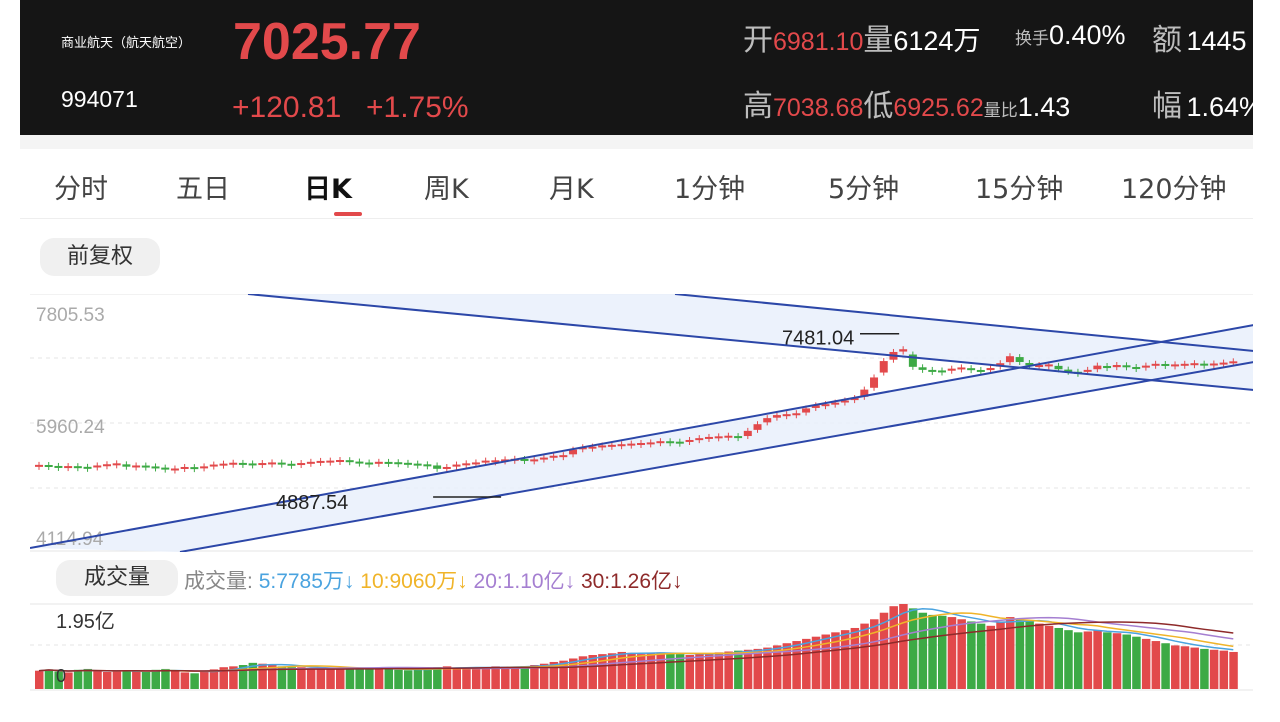 The height and width of the screenshot is (722, 1280). Describe the element at coordinates (203, 189) in the screenshot. I see `tab-five-day: 五日` at that location.